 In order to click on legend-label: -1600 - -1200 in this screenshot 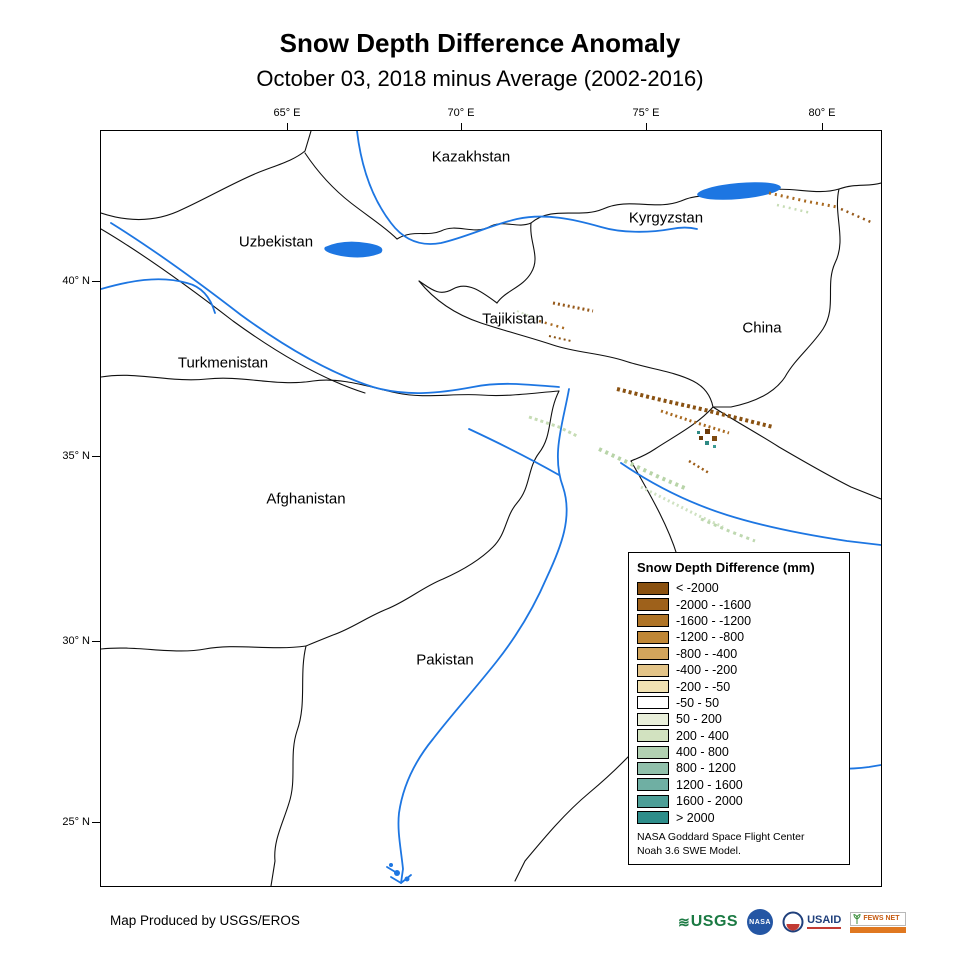, I will do `click(714, 620)`.